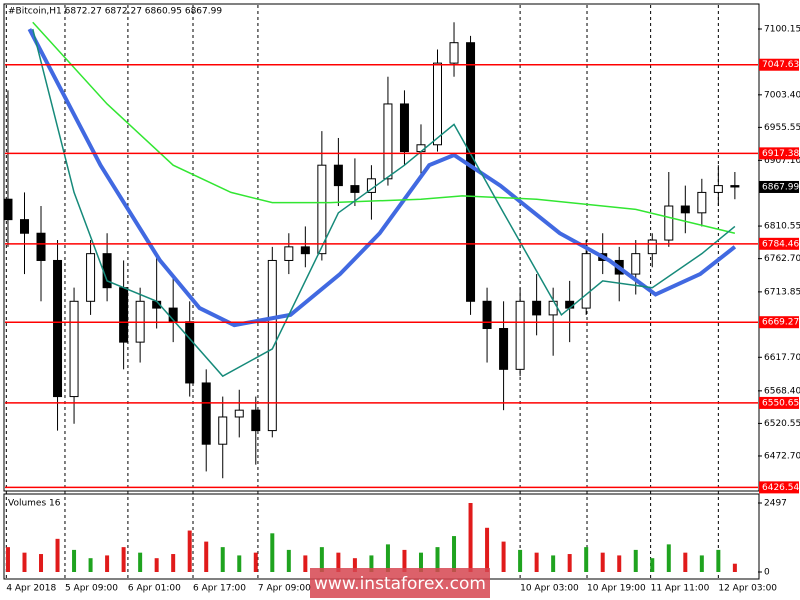 This screenshot has width=800, height=600. I want to click on x-tick-label: 11 Apr 11:00, so click(680, 589).